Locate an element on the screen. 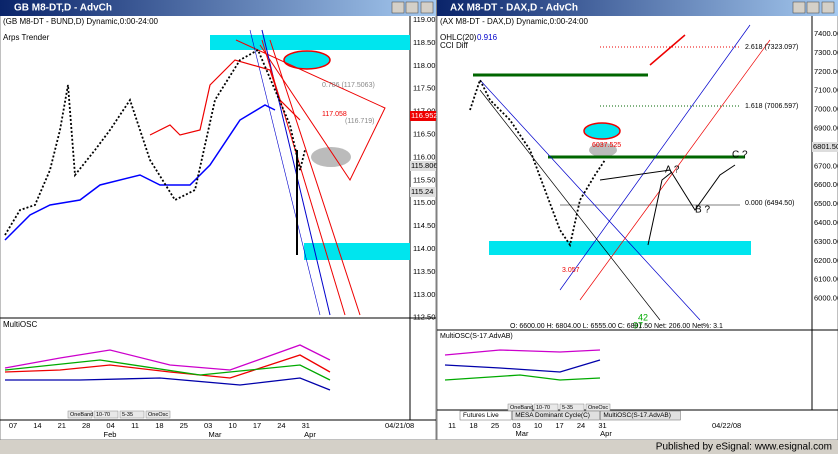  fib-label: 2.618 (7323.097) is located at coordinates (771, 47).